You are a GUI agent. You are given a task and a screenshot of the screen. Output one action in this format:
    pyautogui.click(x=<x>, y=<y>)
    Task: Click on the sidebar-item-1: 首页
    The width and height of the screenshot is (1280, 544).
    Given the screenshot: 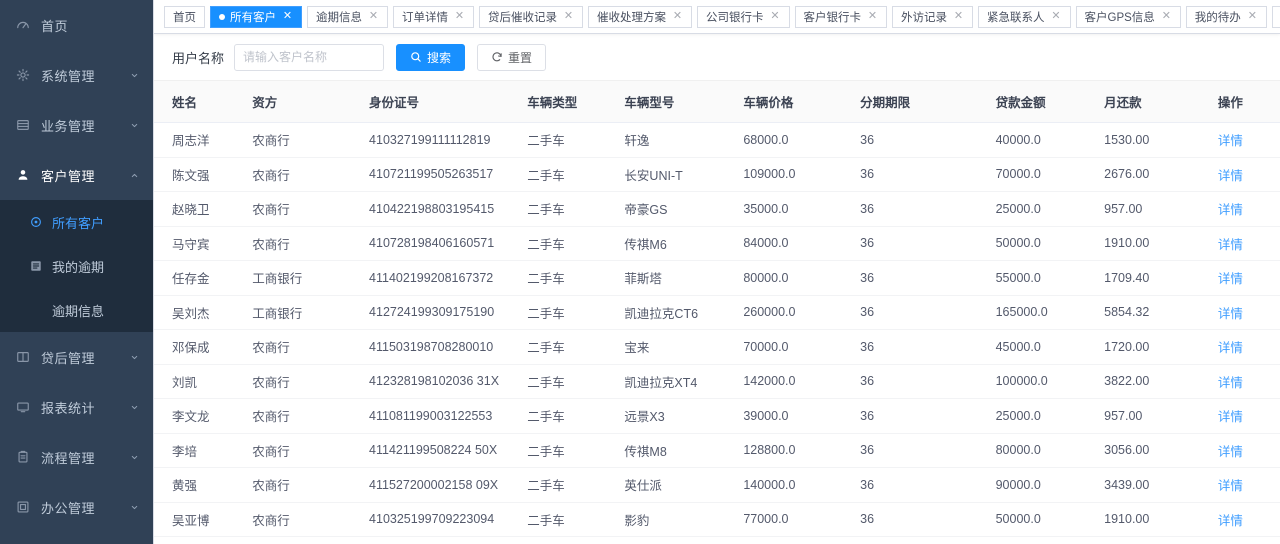 What is the action you would take?
    pyautogui.click(x=76, y=25)
    